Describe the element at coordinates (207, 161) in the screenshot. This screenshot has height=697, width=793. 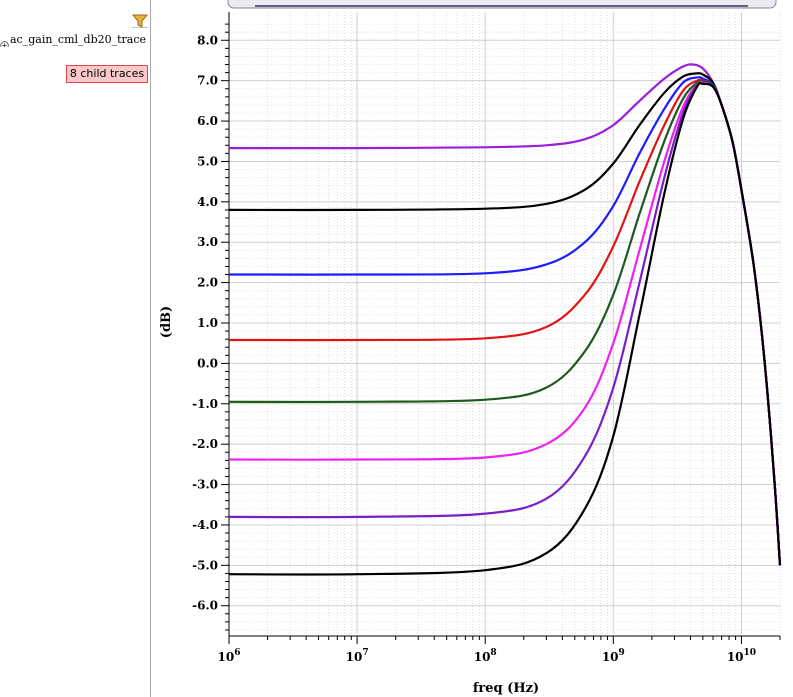
I see `y-tick-label: 5.0` at that location.